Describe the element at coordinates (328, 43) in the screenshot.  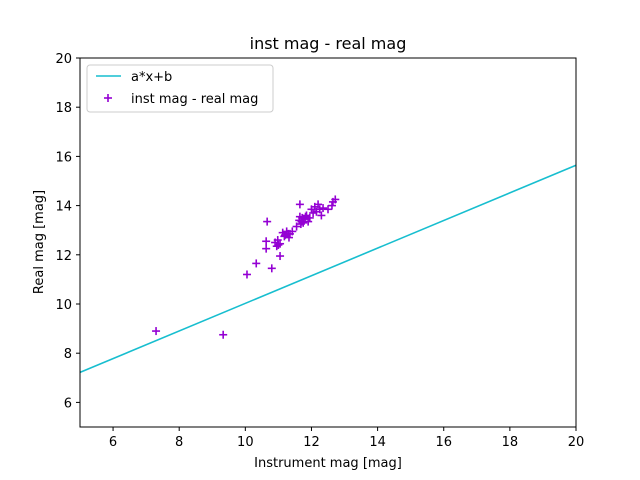
I see `chart-title: inst mag - real mag` at that location.